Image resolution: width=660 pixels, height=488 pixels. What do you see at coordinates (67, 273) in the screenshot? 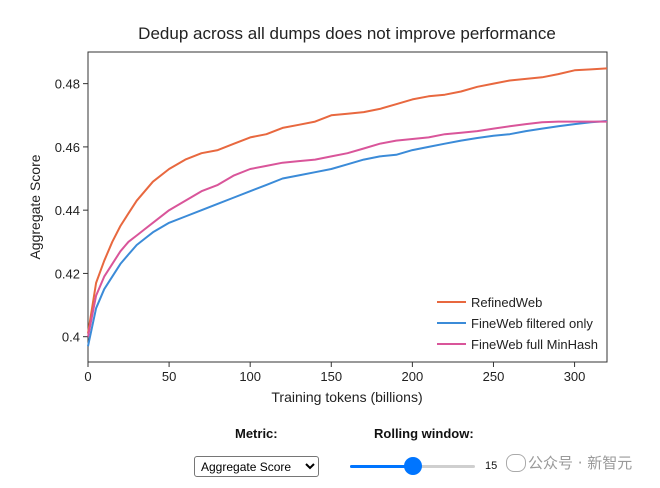
I see `y-tick-label: 0.42` at bounding box center [67, 273].